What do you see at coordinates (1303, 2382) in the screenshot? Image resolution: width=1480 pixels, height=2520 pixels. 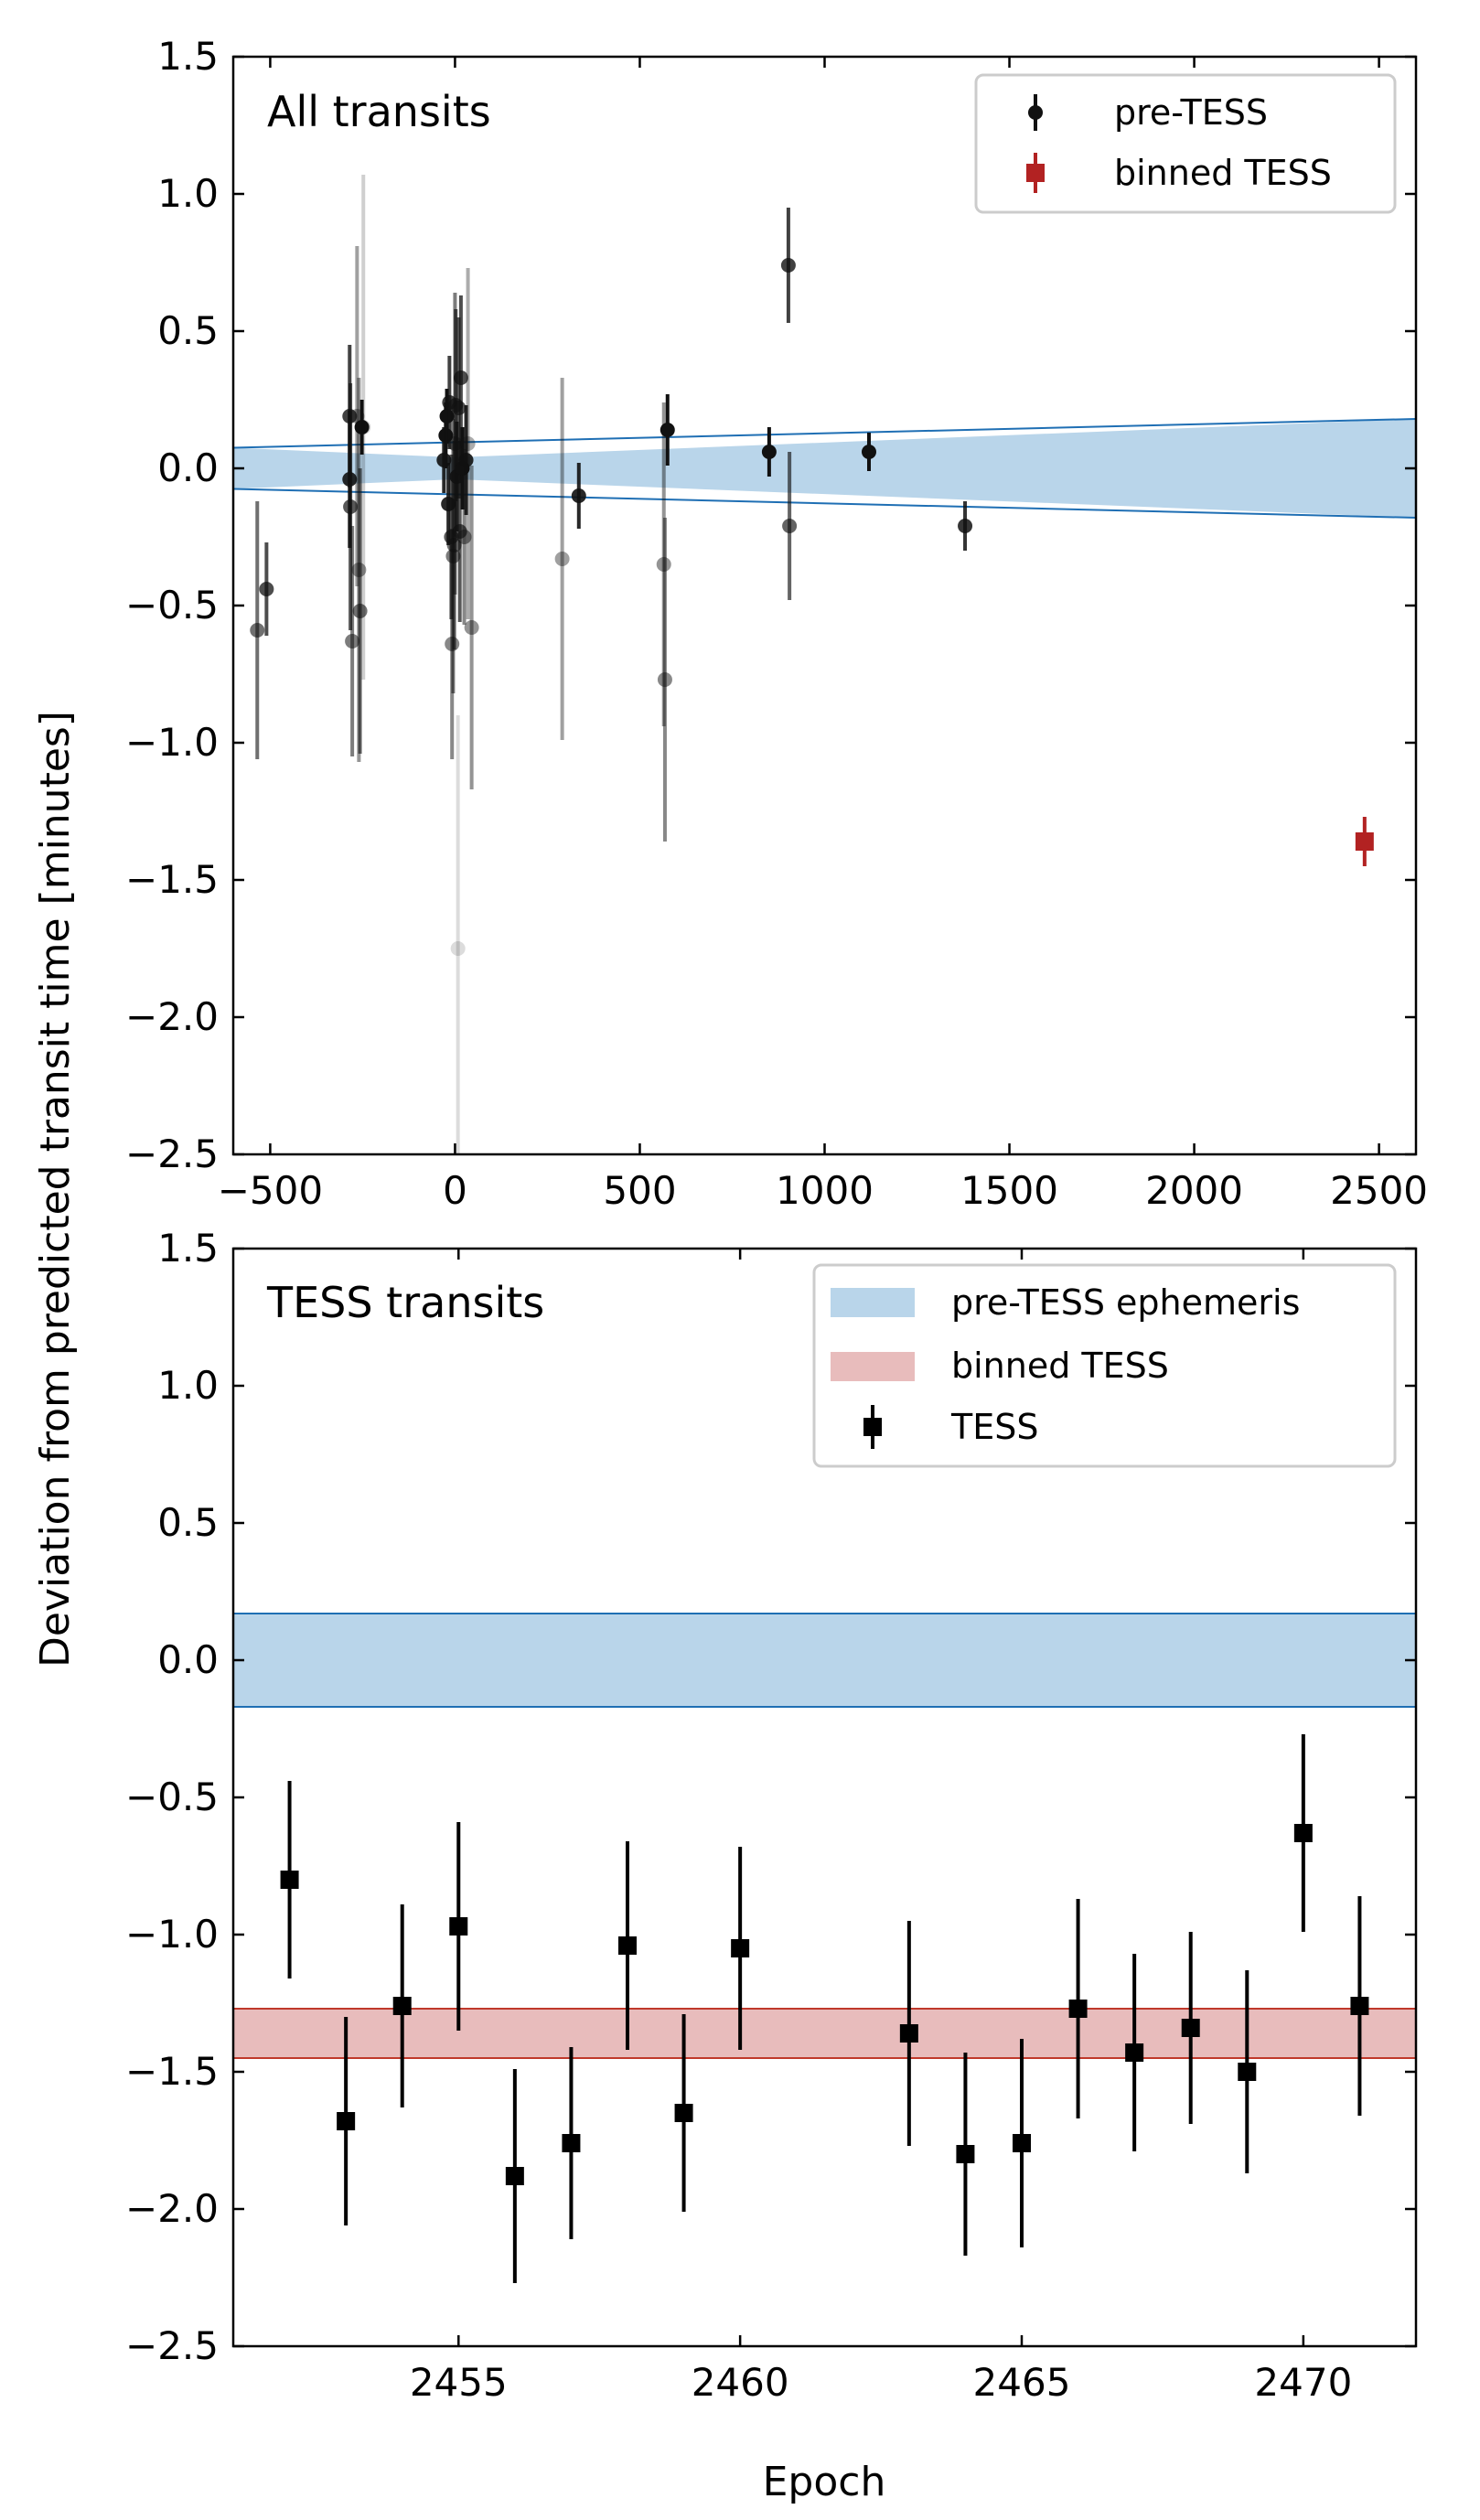 I see `x-tick-label: 2470` at bounding box center [1303, 2382].